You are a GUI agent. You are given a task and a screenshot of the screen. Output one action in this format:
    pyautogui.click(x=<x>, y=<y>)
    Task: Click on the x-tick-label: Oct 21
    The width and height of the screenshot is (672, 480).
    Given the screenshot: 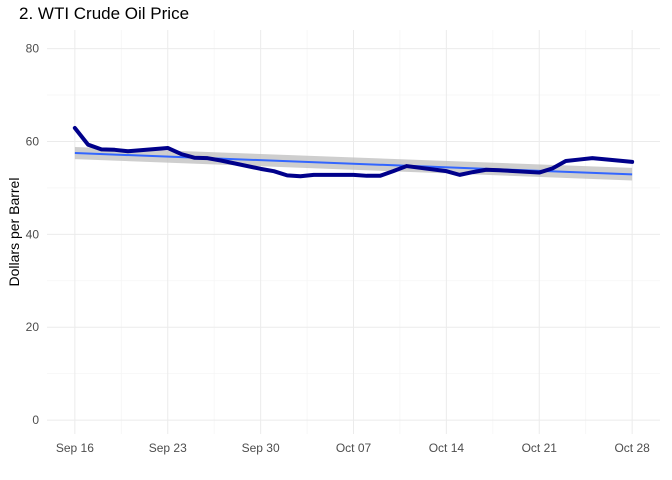 What is the action you would take?
    pyautogui.click(x=540, y=448)
    